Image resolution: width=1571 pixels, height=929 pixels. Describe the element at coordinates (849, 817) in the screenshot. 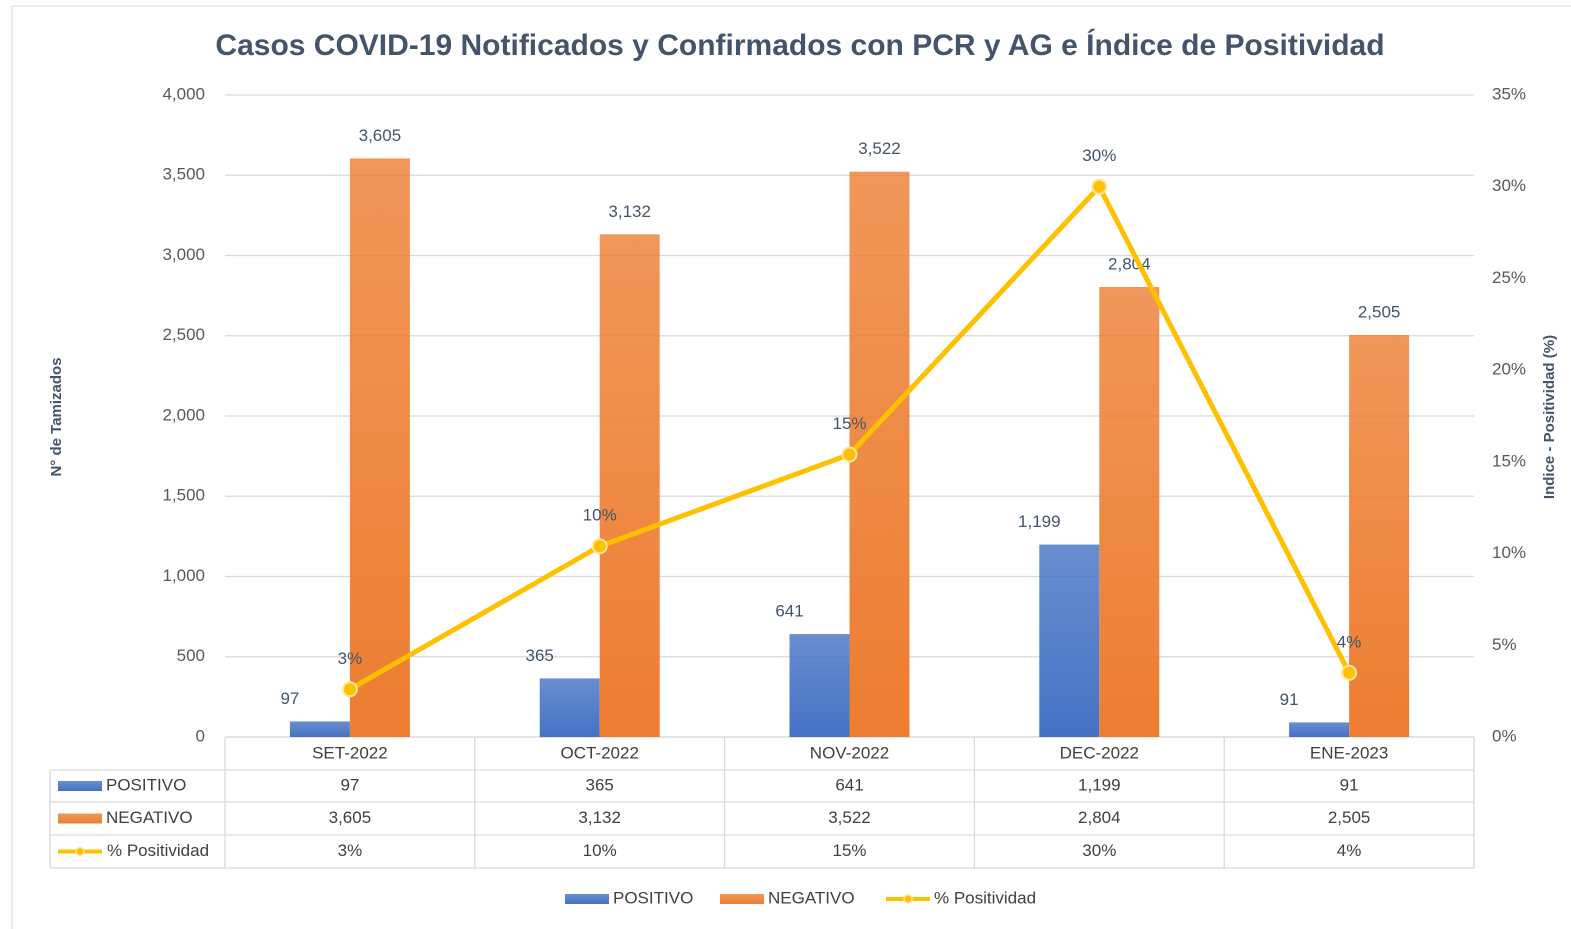

I see `table-cell: 3,522` at that location.